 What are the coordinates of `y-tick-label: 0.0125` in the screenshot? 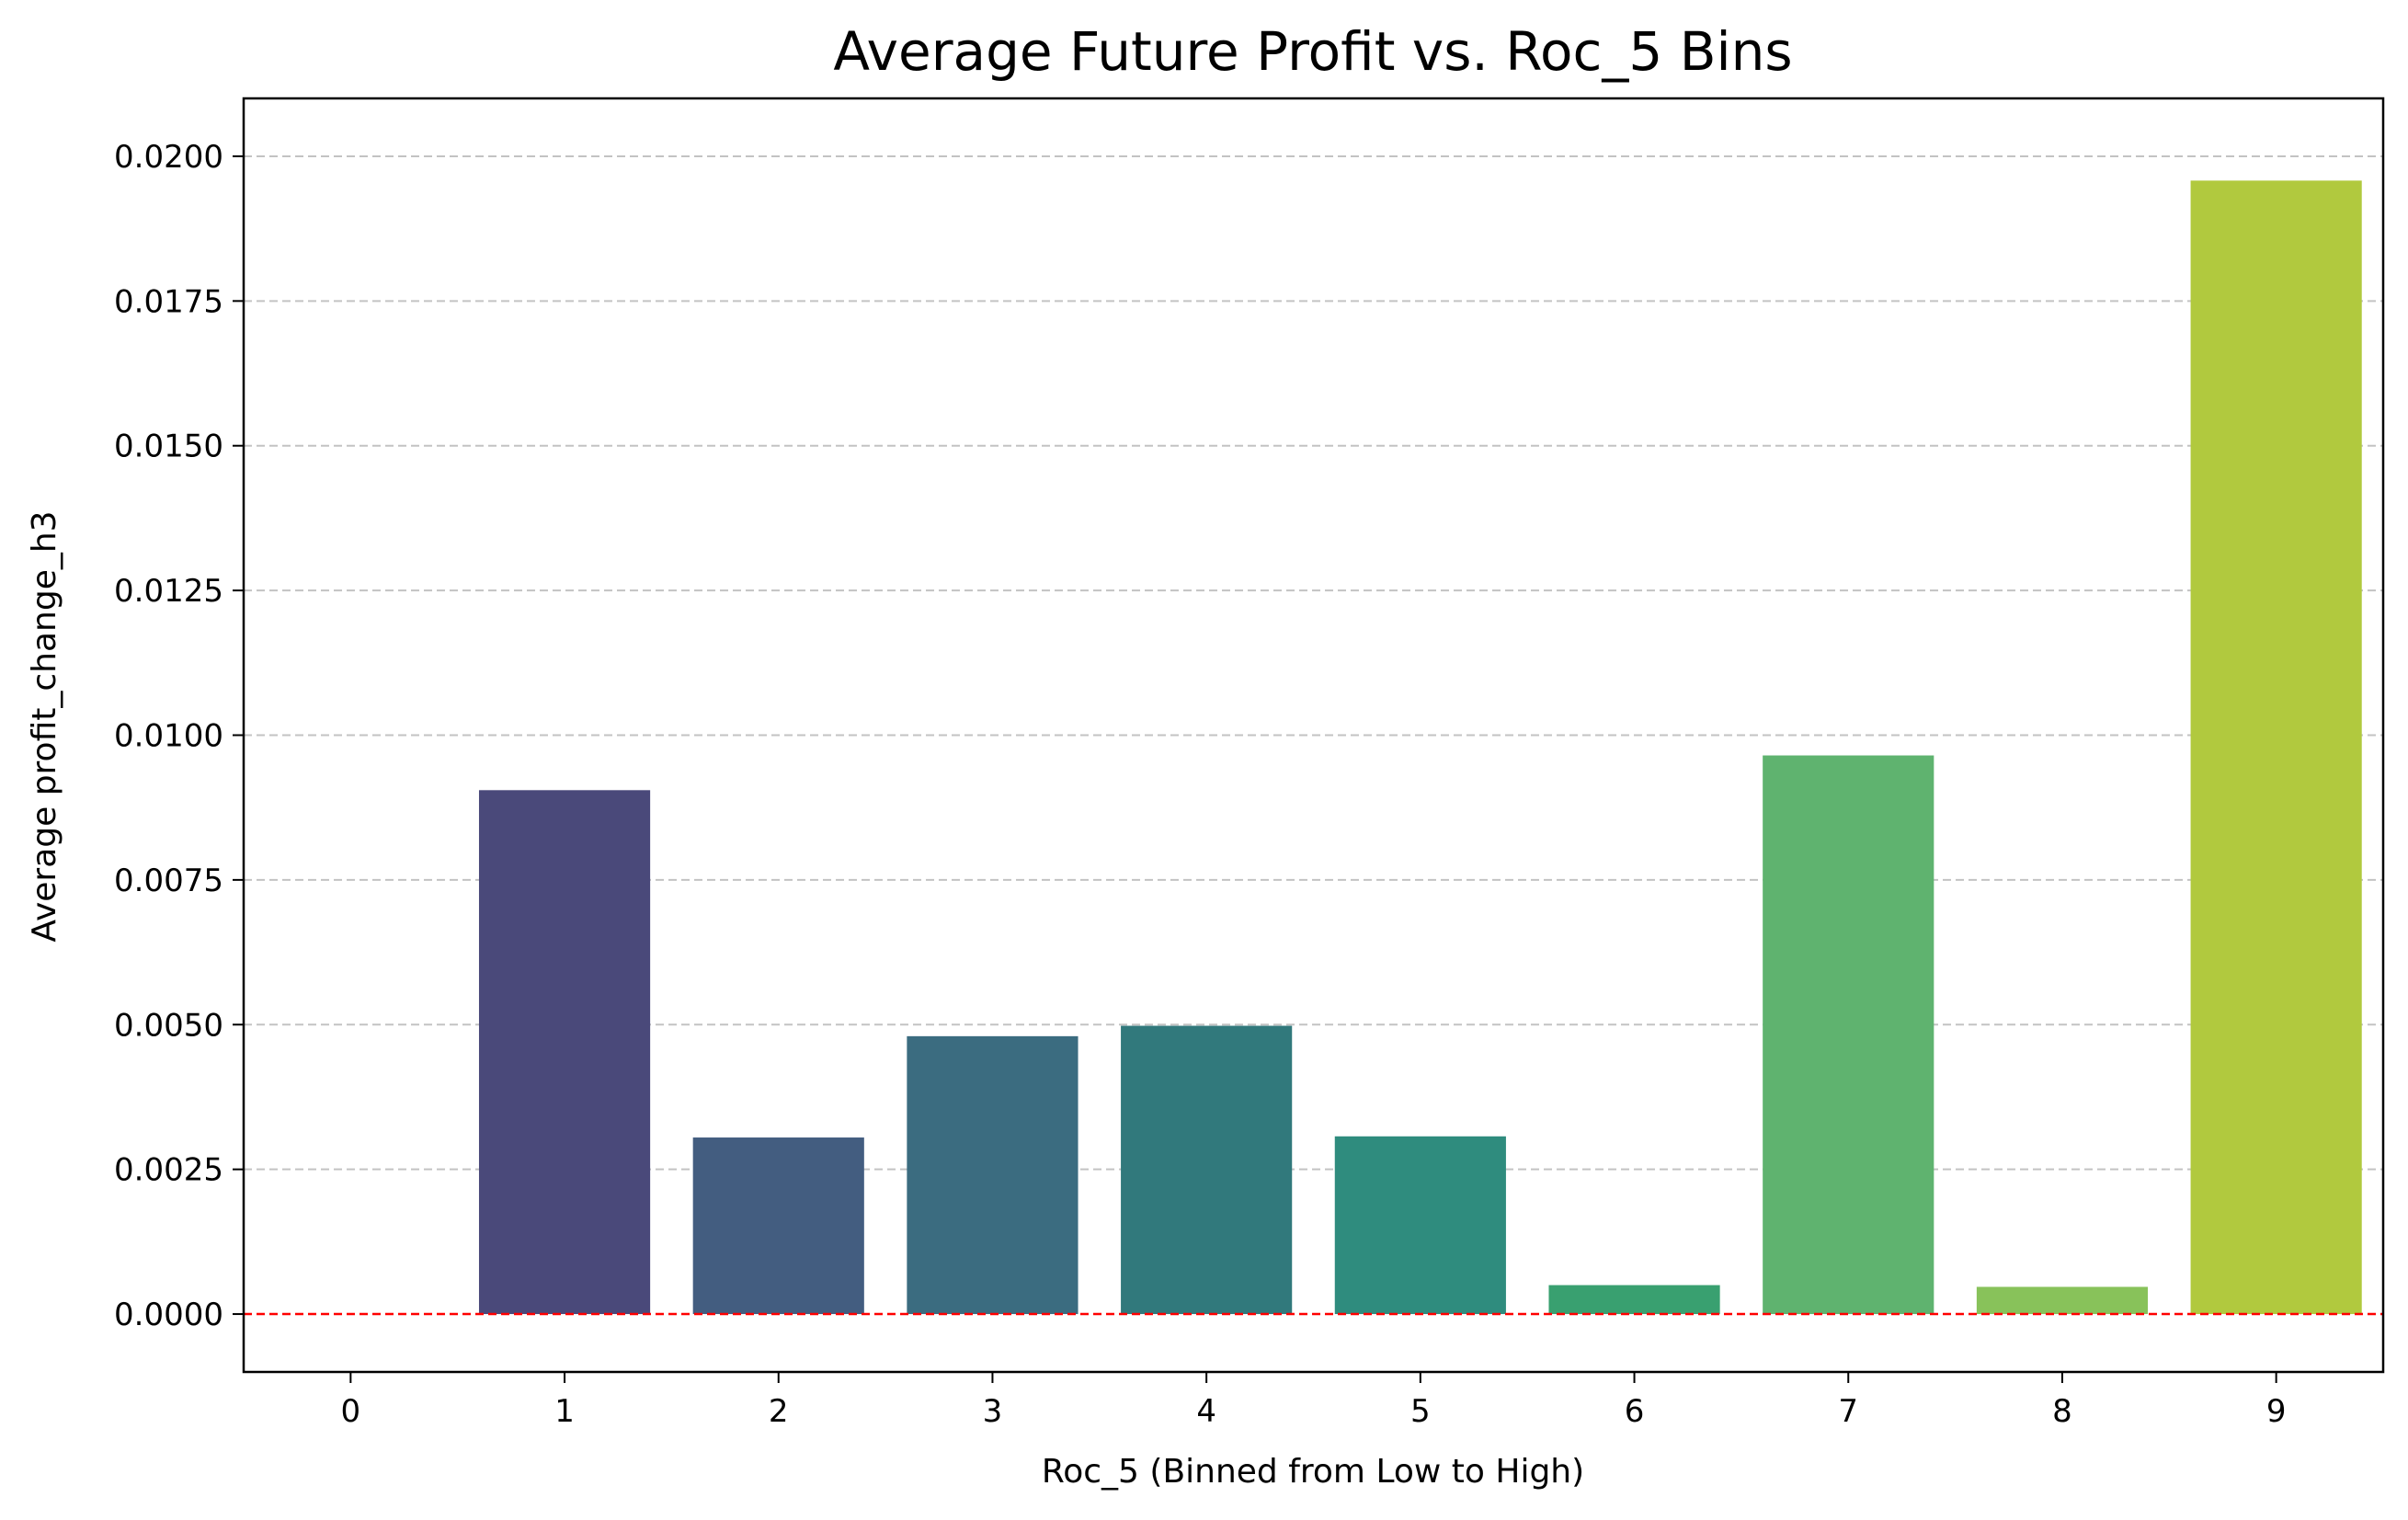 It's located at (168, 591).